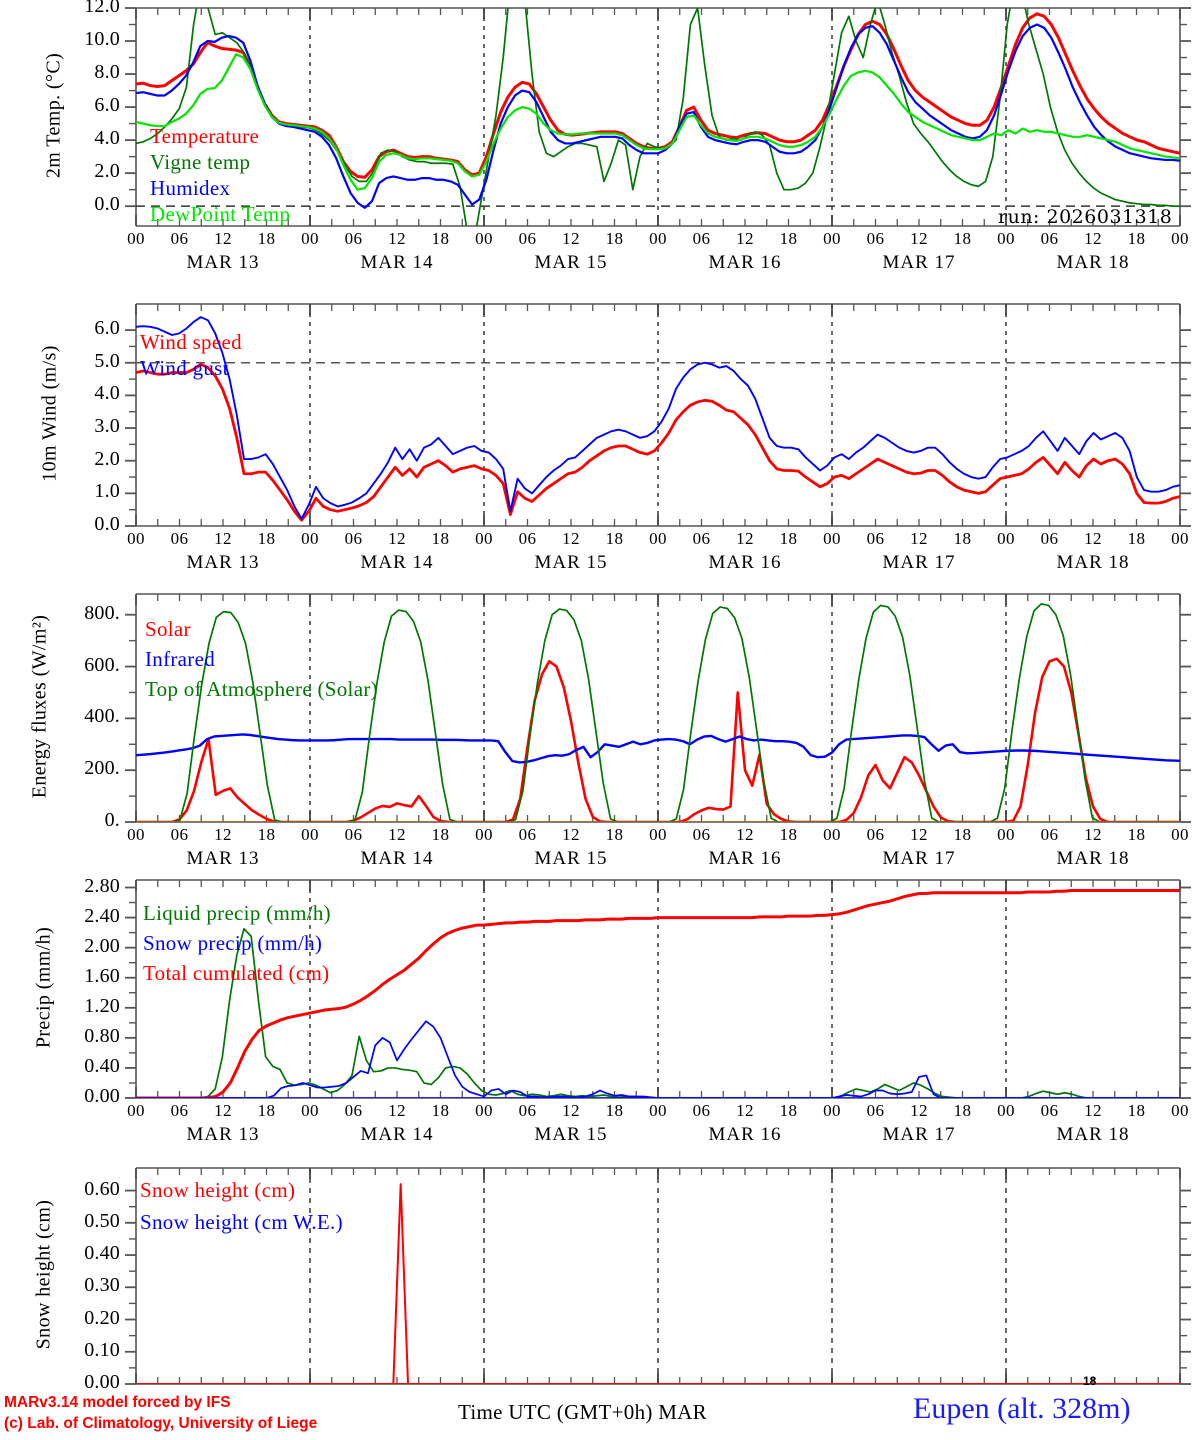  I want to click on legend-entry-snow_height-1: Snow height (cm W.E.), so click(241, 1222).